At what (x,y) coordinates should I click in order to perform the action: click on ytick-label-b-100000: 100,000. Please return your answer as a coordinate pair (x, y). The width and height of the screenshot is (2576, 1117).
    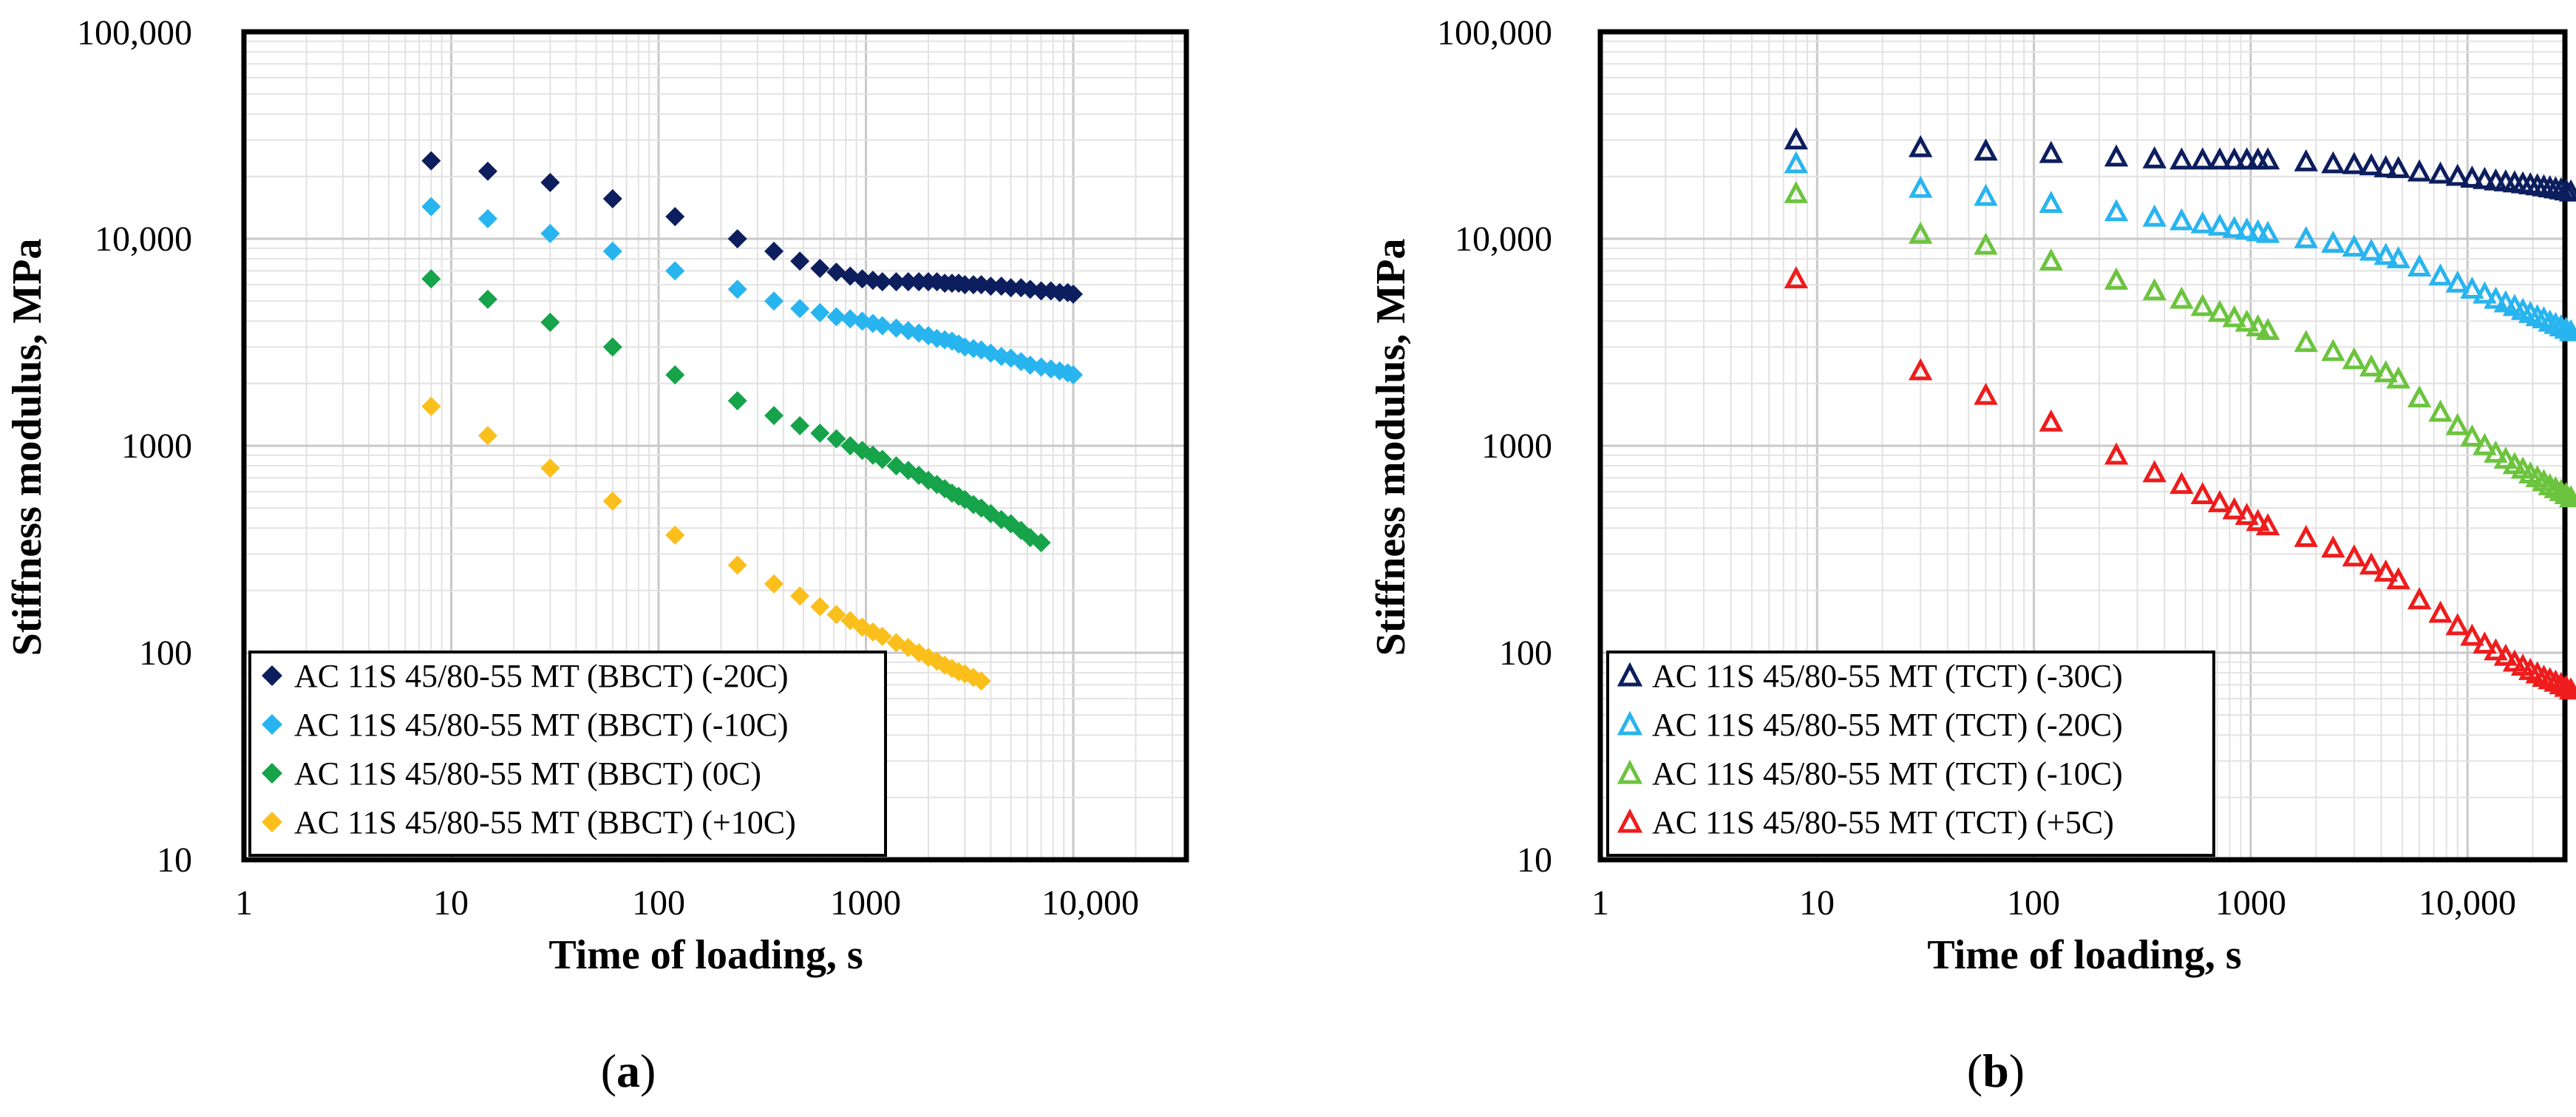
    Looking at the image, I should click on (1494, 32).